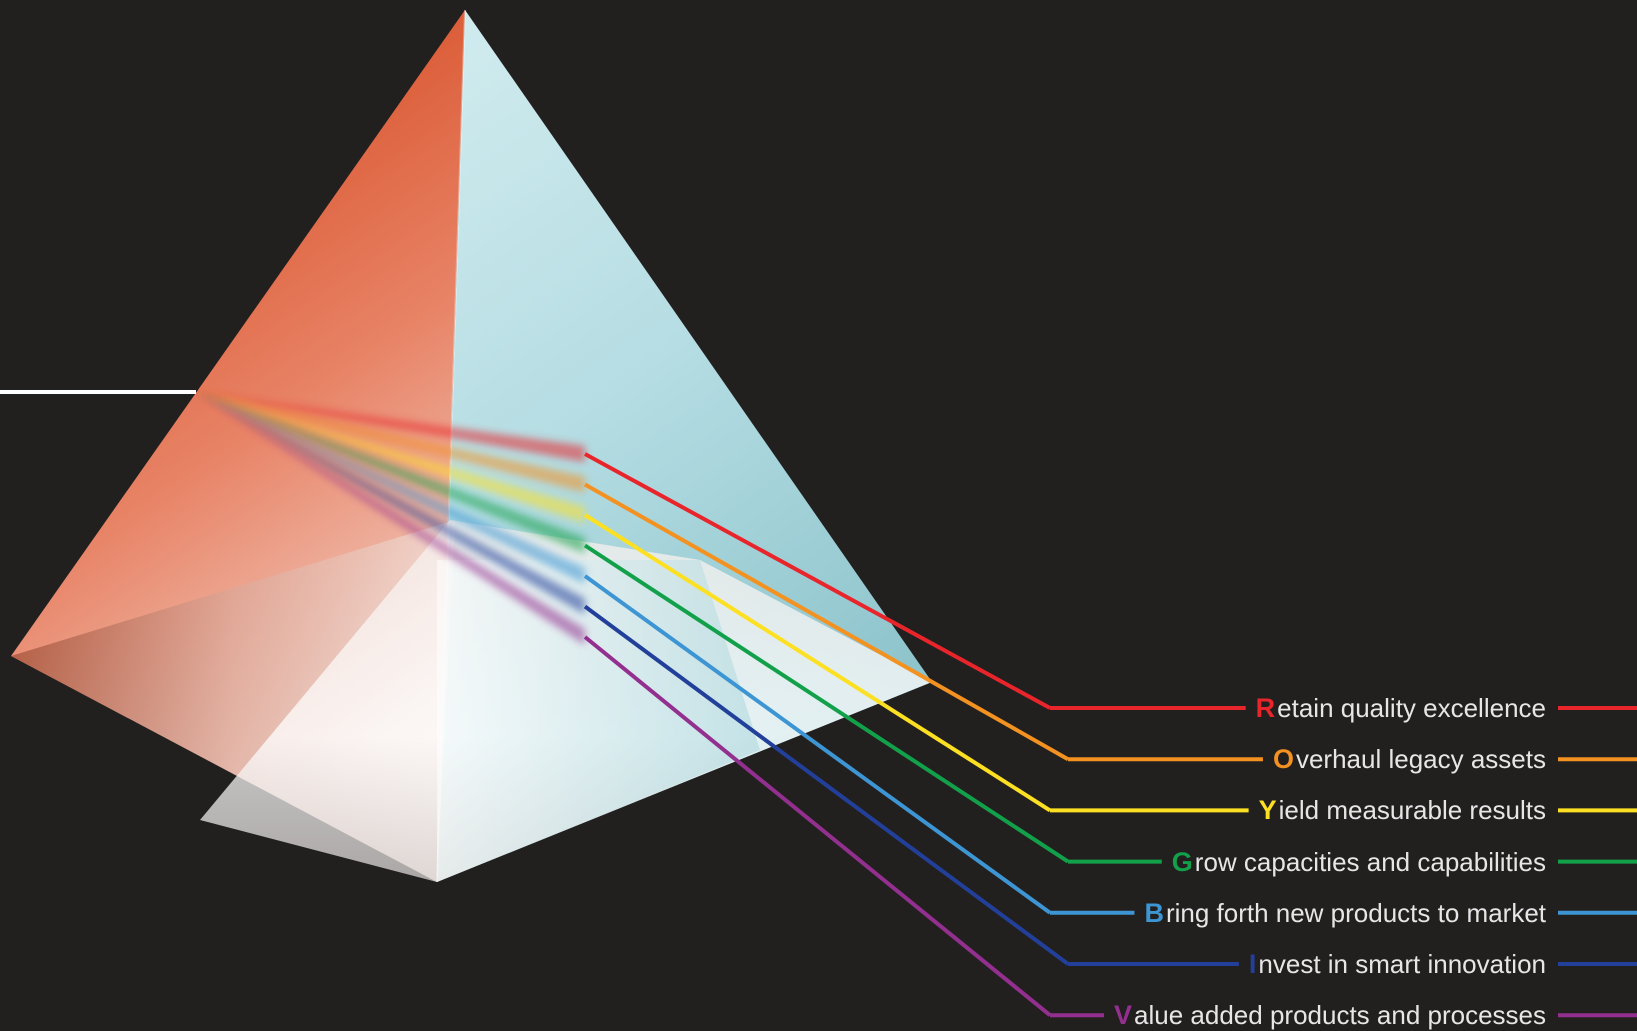 The height and width of the screenshot is (1031, 1637). What do you see at coordinates (598, 721) in the screenshot?
I see `prism-front-glow` at bounding box center [598, 721].